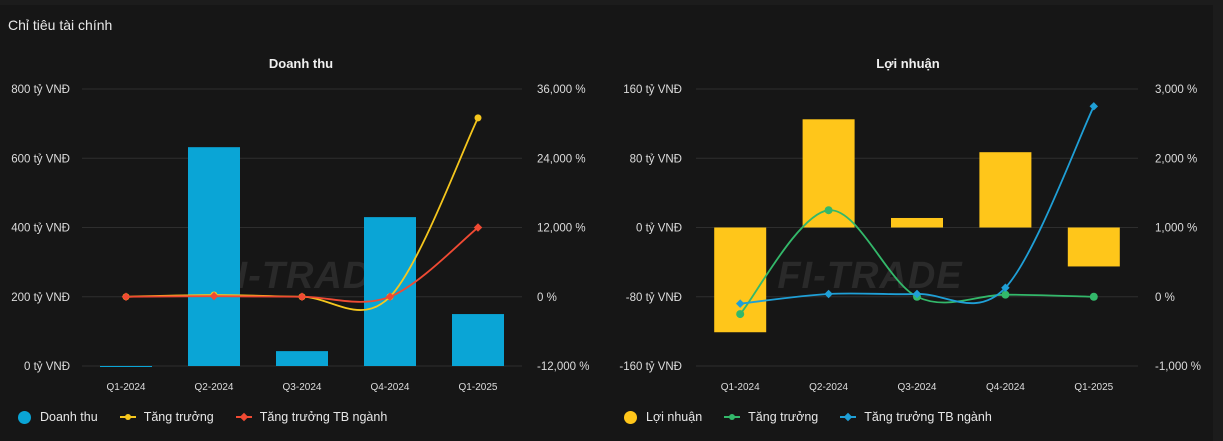  I want to click on legend-label-revenue-industry: Tăng trưởng TB ngành, so click(323, 417).